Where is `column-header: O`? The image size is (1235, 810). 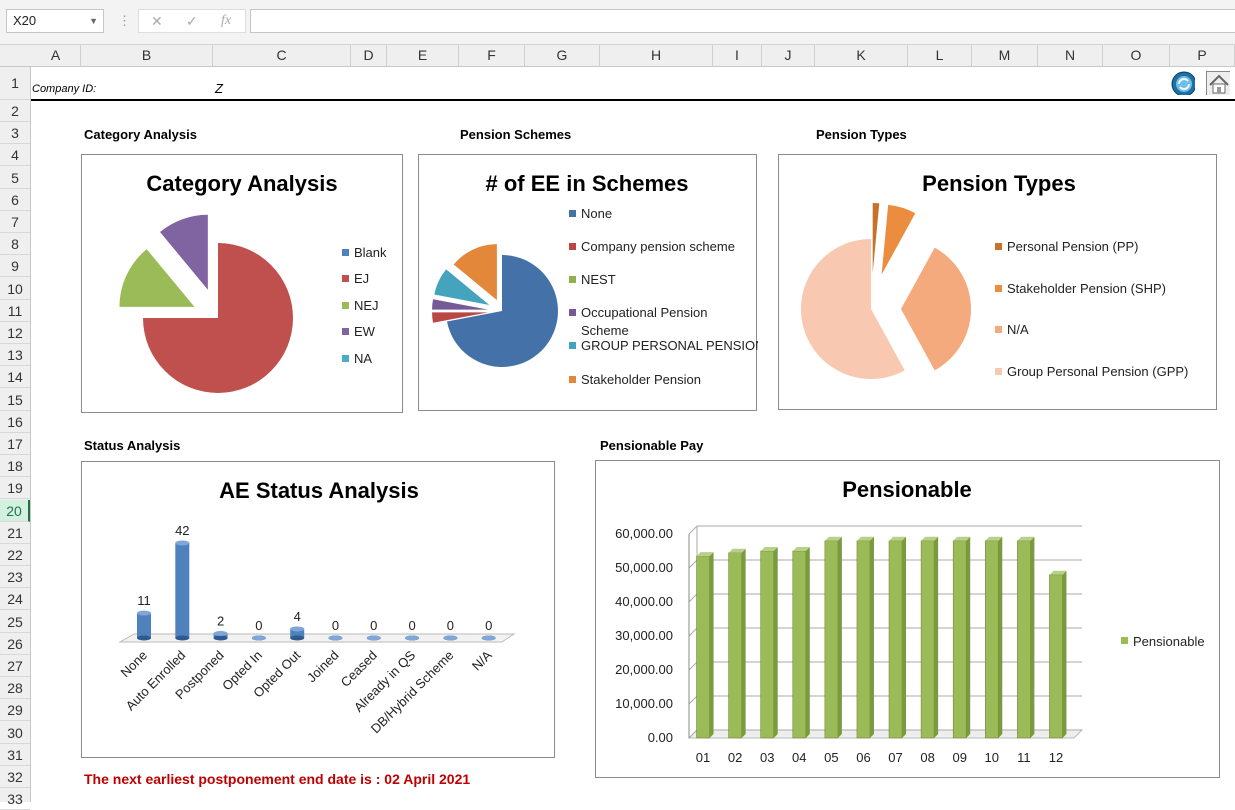 column-header: O is located at coordinates (1136, 55).